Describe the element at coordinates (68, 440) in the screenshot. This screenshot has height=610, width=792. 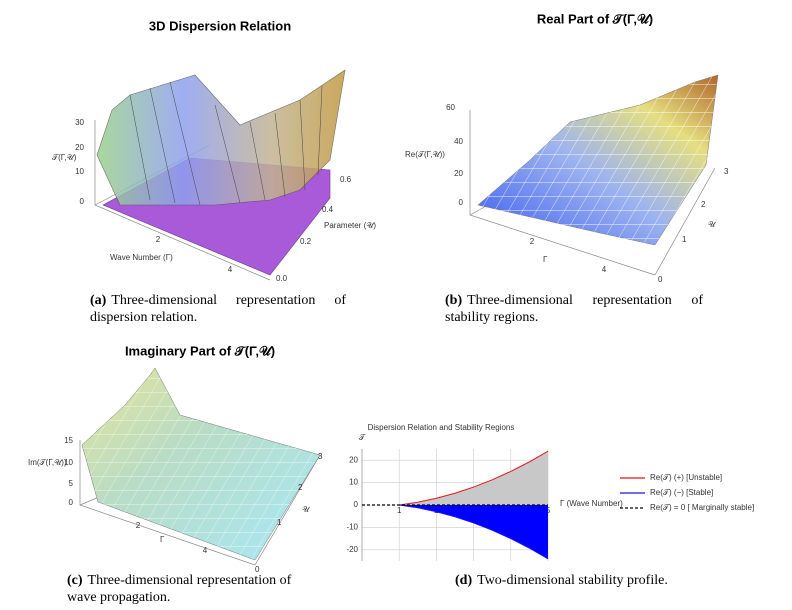
I see `z-tick-label: 15` at that location.